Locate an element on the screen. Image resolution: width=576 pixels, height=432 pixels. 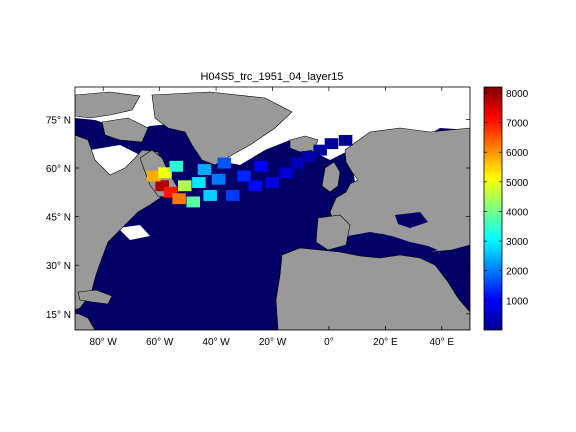
caribbean is located at coordinates (95, 297).